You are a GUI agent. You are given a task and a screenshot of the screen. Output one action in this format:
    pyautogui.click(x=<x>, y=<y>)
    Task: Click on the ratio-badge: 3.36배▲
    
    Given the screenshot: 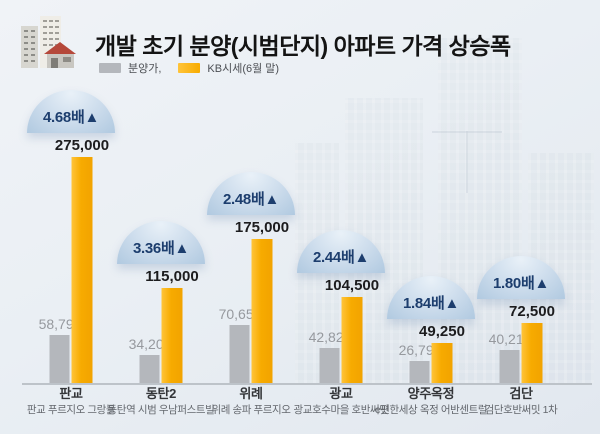 What is the action you would take?
    pyautogui.click(x=161, y=242)
    